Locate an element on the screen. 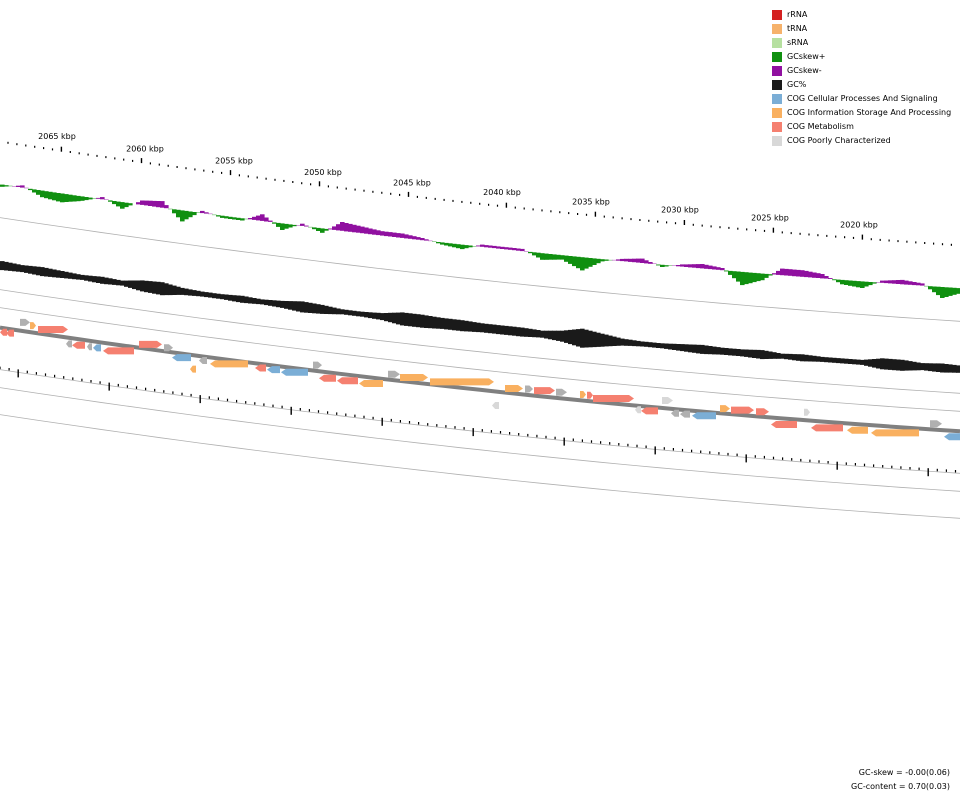 This screenshot has height=800, width=960. legend-label: COG Information Storage And Processing is located at coordinates (869, 112).